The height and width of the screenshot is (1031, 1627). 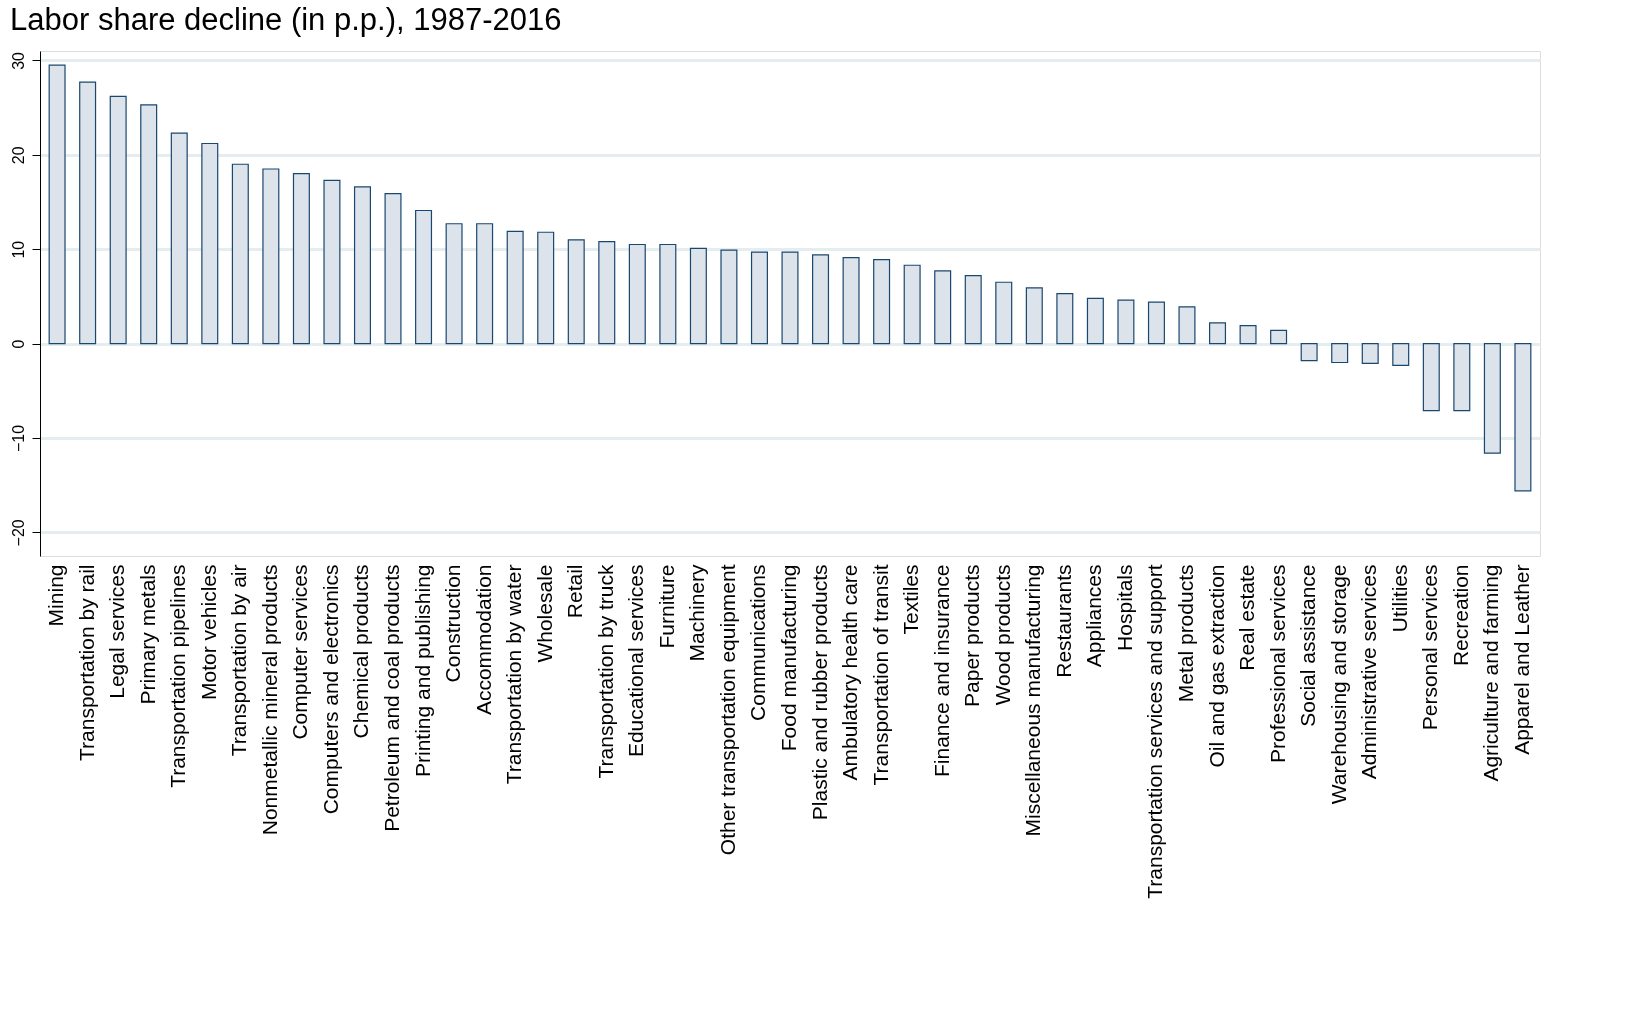 I want to click on x-tick-label: Administrative services, so click(x=1369, y=672).